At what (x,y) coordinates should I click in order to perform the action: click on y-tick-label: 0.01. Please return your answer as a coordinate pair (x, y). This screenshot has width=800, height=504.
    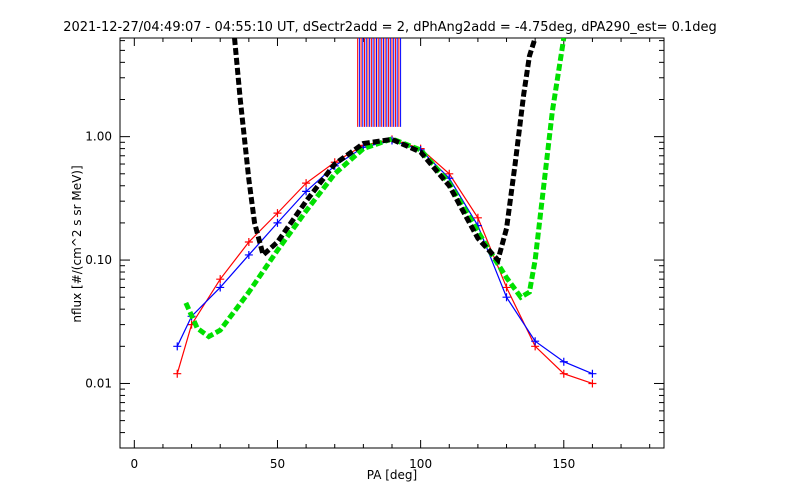
    Looking at the image, I should click on (98, 383).